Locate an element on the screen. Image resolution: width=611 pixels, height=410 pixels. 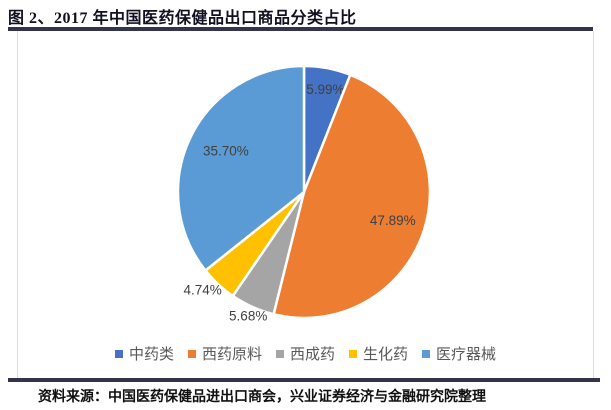
pie-slice-医疗器械 is located at coordinates (241, 168).